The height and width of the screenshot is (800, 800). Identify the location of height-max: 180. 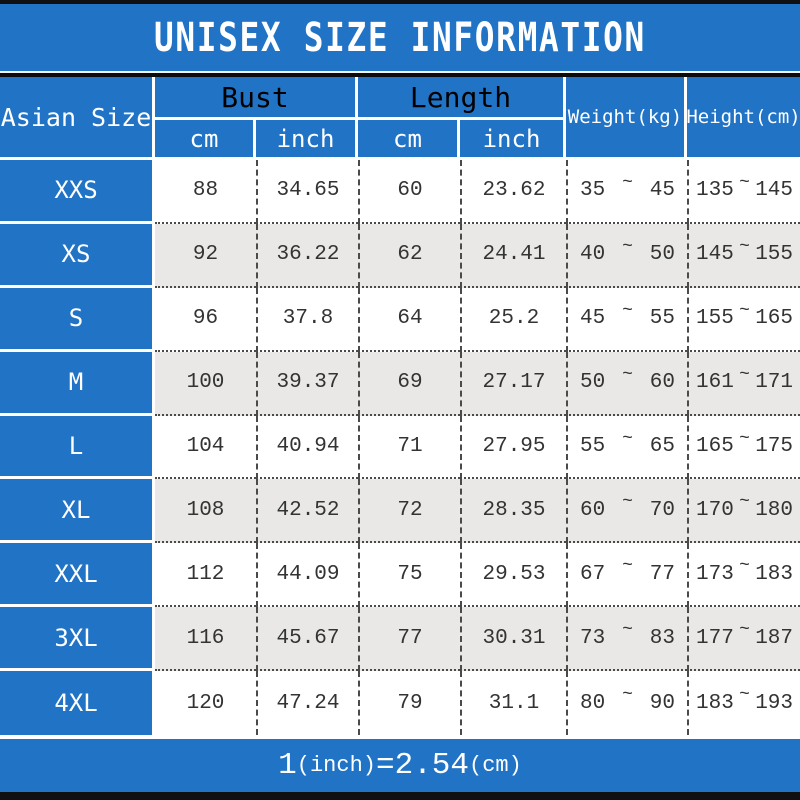
(774, 510).